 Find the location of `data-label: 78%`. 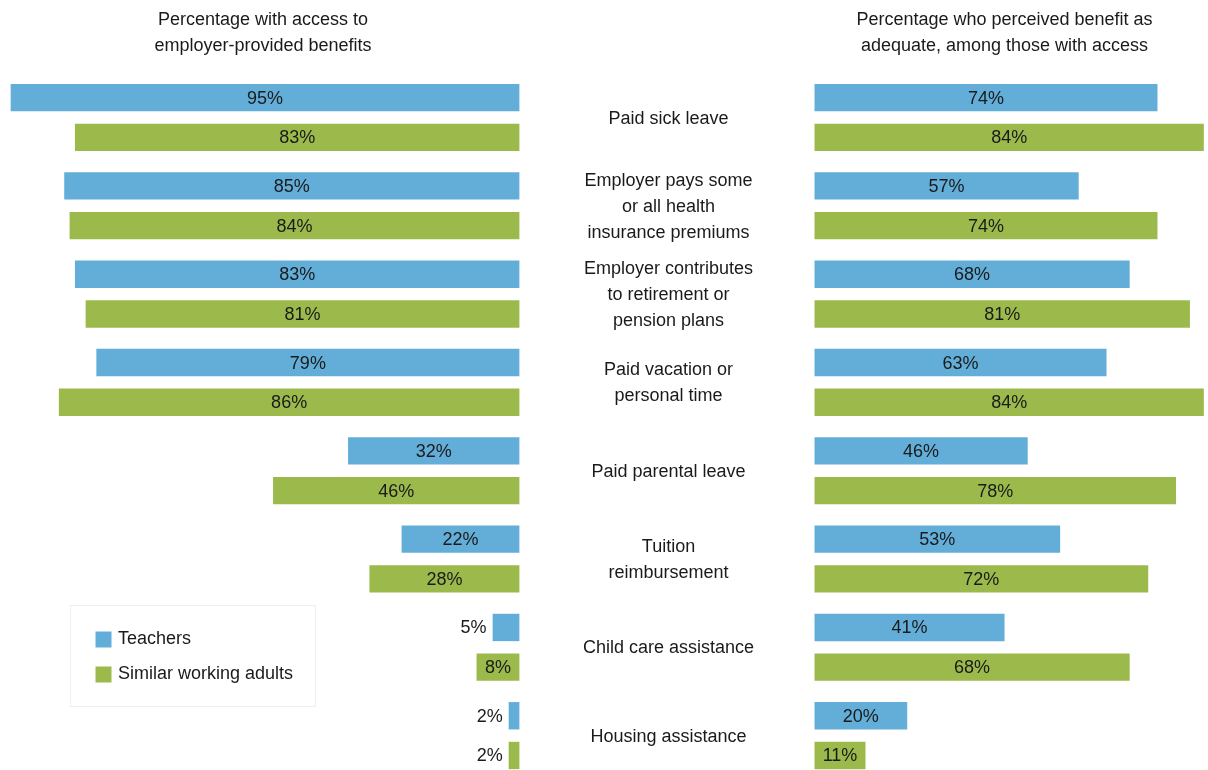

data-label: 78% is located at coordinates (995, 490).